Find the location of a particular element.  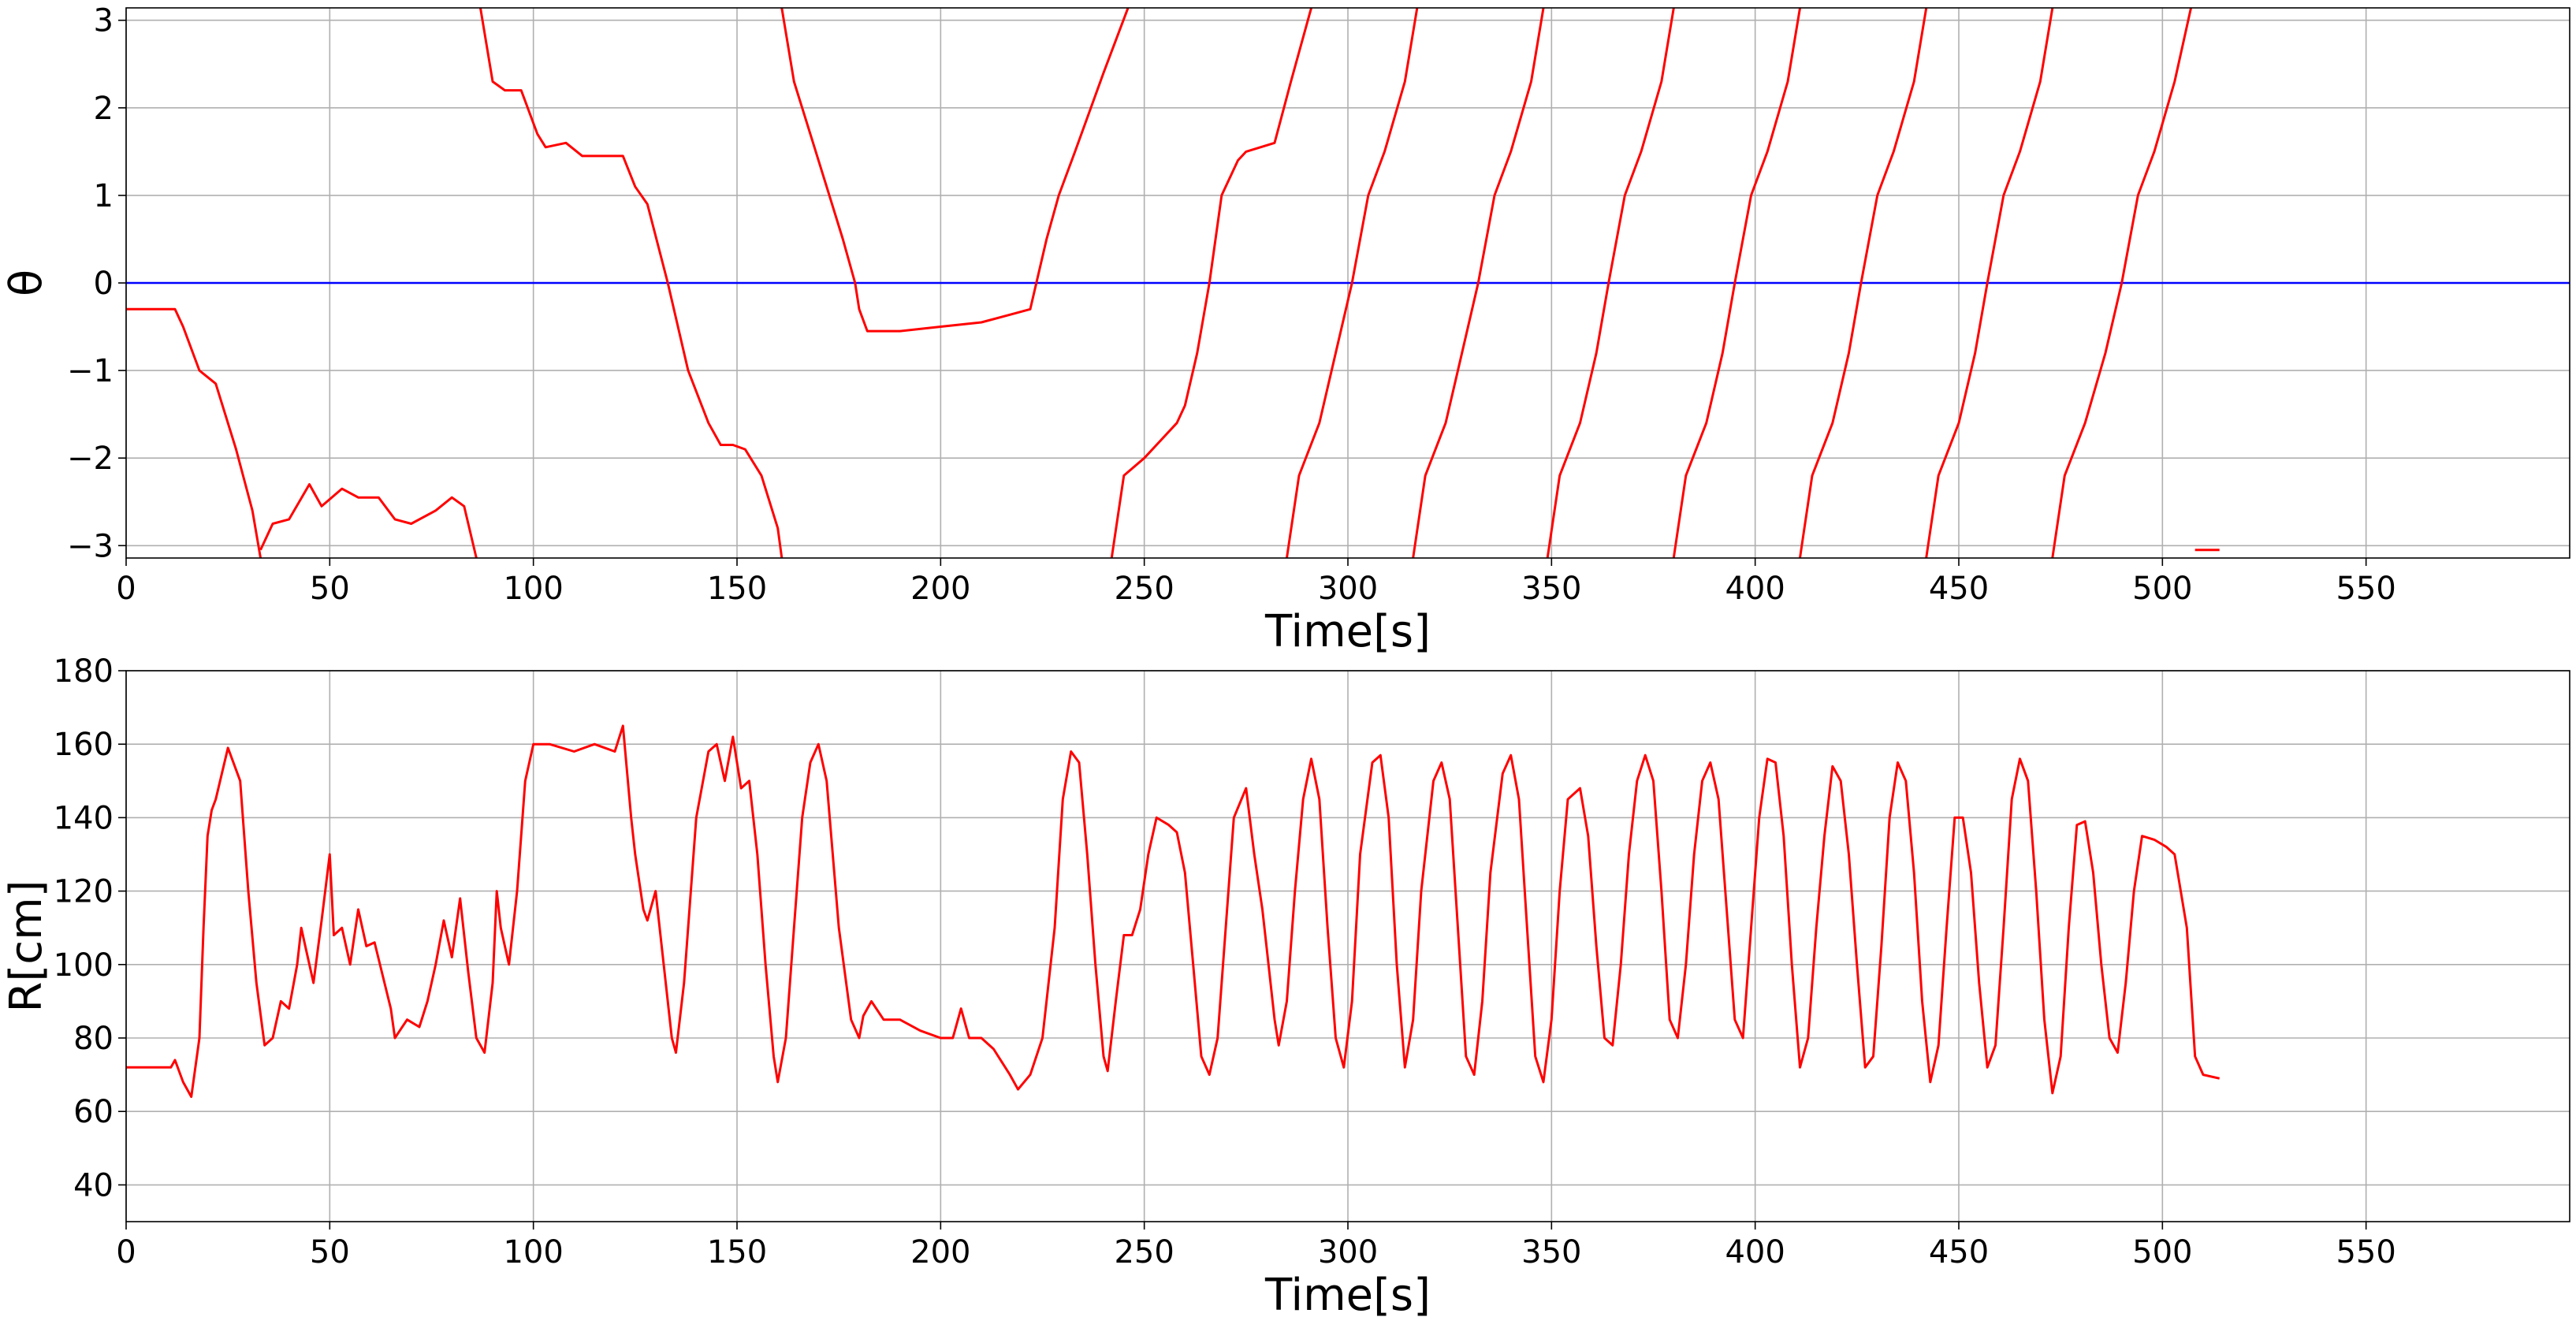

y-tick-label: −2 is located at coordinates (90, 459).